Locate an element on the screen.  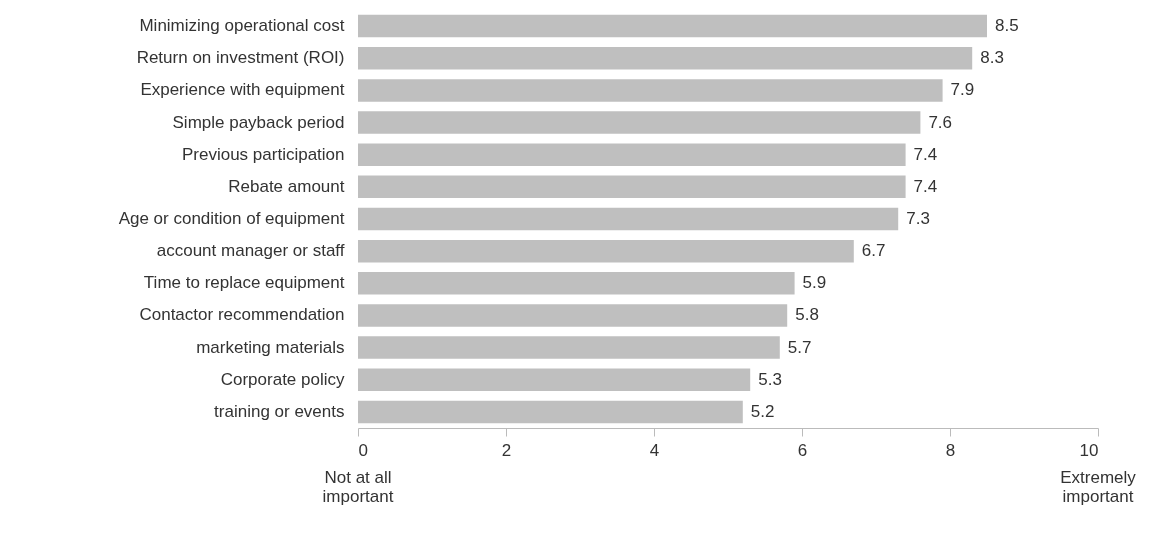
x-tick-label: 8 is located at coordinates (950, 450).